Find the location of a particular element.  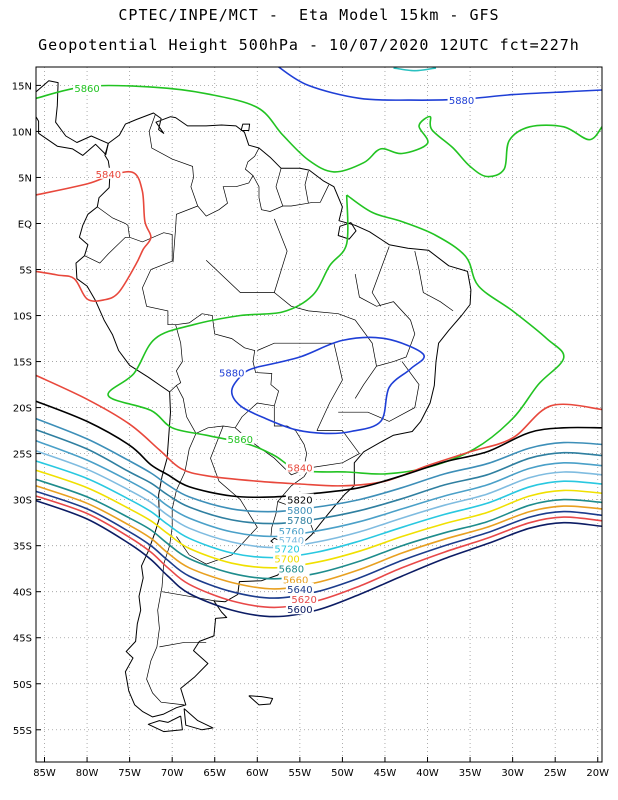

contour-label: 5640 is located at coordinates (299, 590).